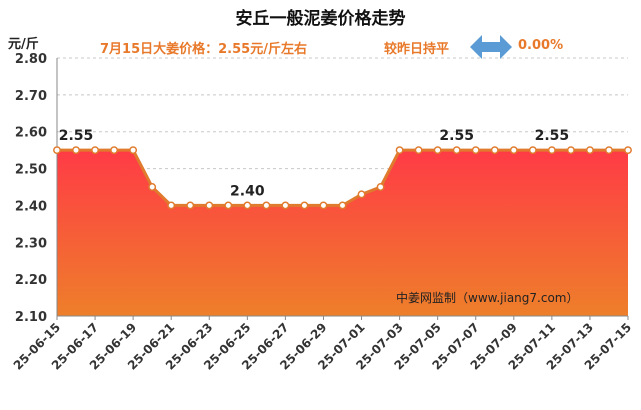  I want to click on y-tick-label: 2.40, so click(31, 206).